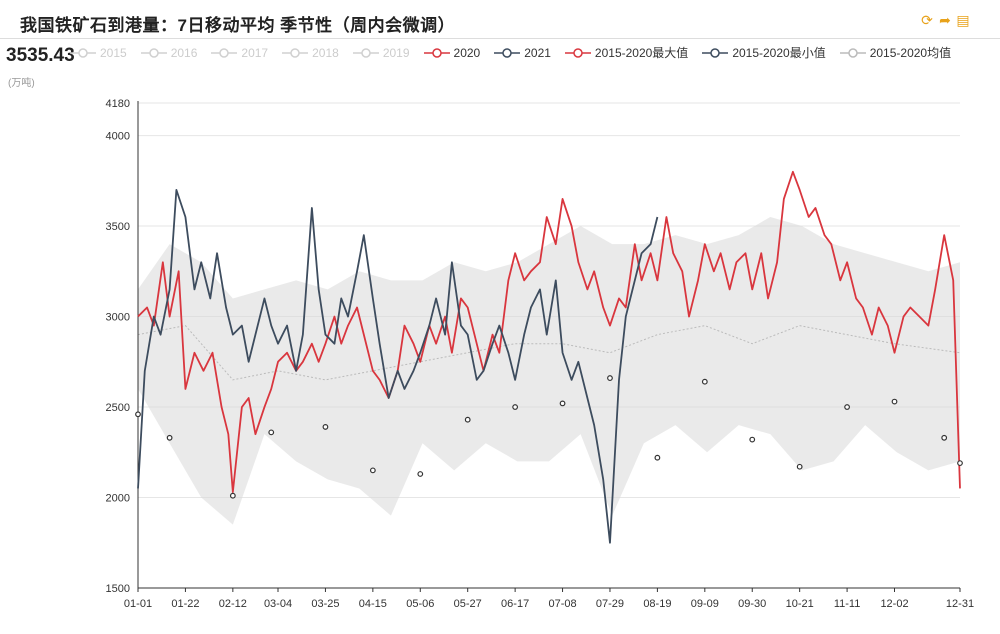 The width and height of the screenshot is (1000, 634). I want to click on y-tick-label: 2000, so click(118, 499).